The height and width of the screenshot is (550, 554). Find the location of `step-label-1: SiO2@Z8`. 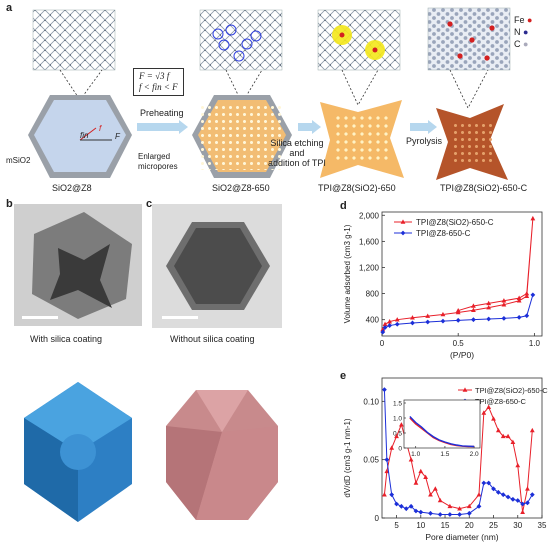

step-label-1: SiO2@Z8 is located at coordinates (72, 188).